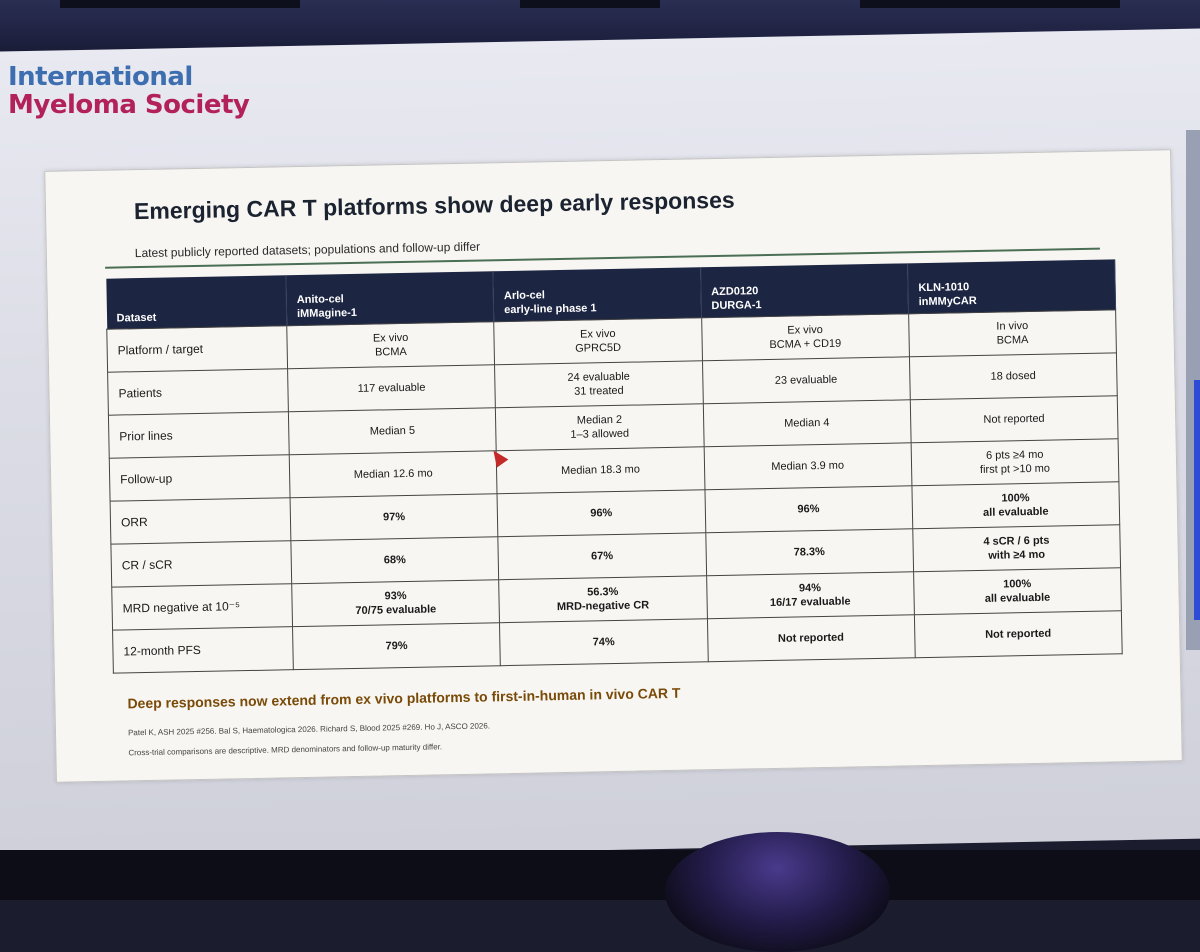 The width and height of the screenshot is (1200, 952). I want to click on table-cell: Median 4, so click(806, 423).